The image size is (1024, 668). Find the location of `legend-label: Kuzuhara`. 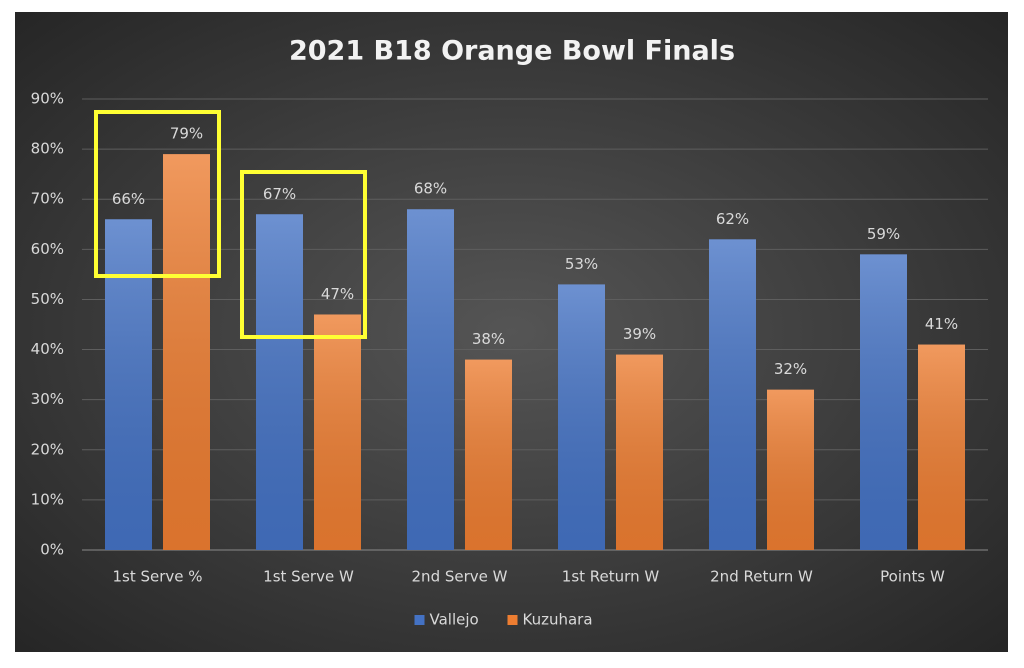

legend-label: Kuzuhara is located at coordinates (558, 620).